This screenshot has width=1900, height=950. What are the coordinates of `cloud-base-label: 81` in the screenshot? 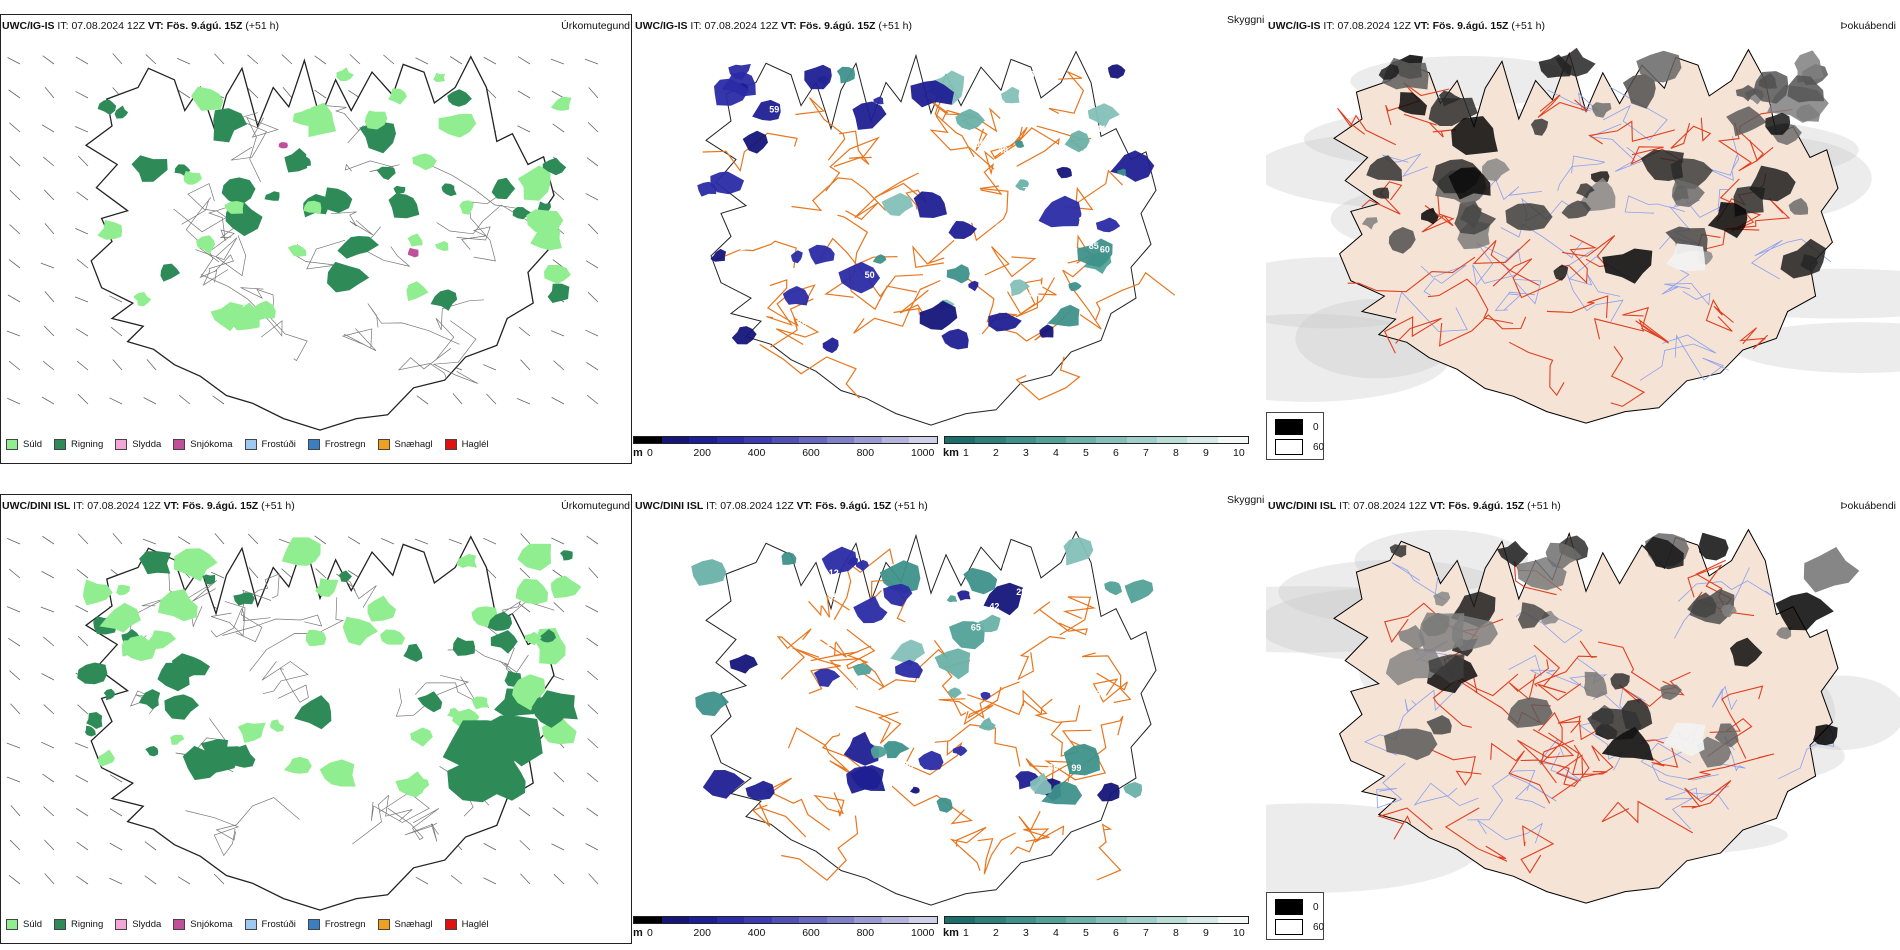 It's located at (957, 325).